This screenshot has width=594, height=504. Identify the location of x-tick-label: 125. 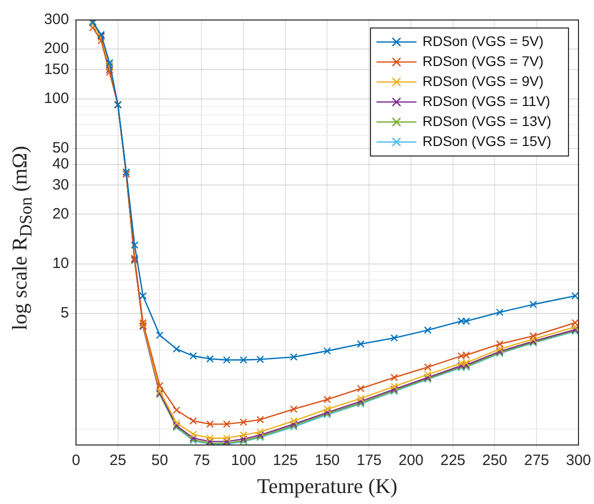
(285, 461).